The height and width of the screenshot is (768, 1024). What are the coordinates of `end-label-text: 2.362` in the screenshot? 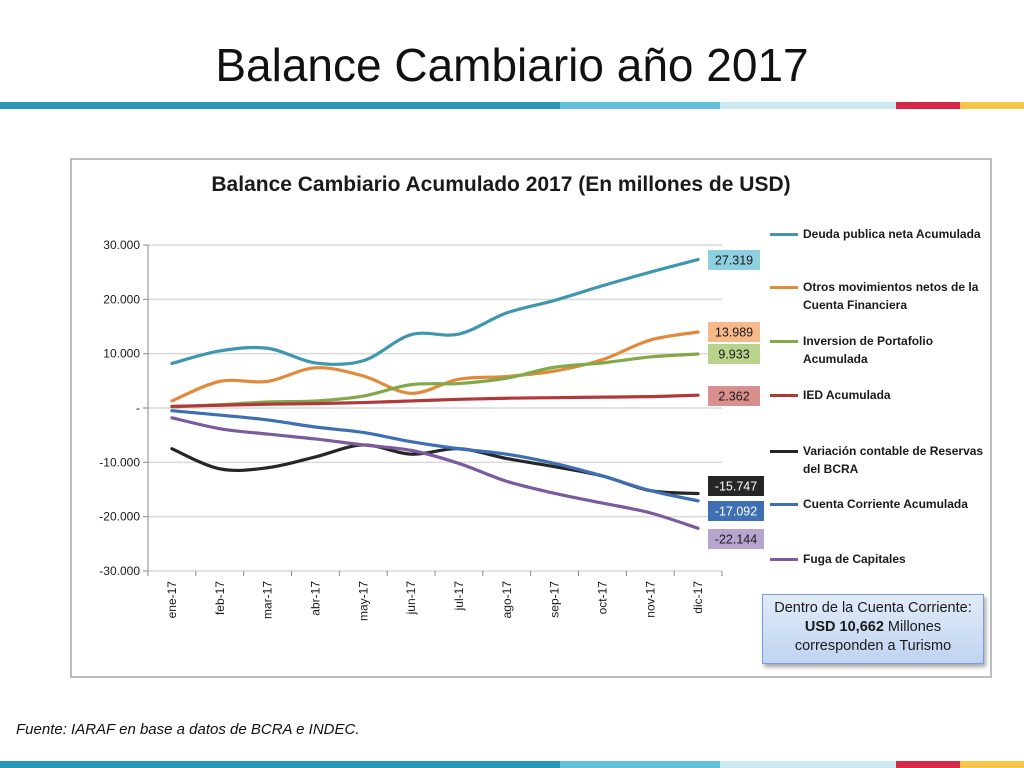 It's located at (733, 397).